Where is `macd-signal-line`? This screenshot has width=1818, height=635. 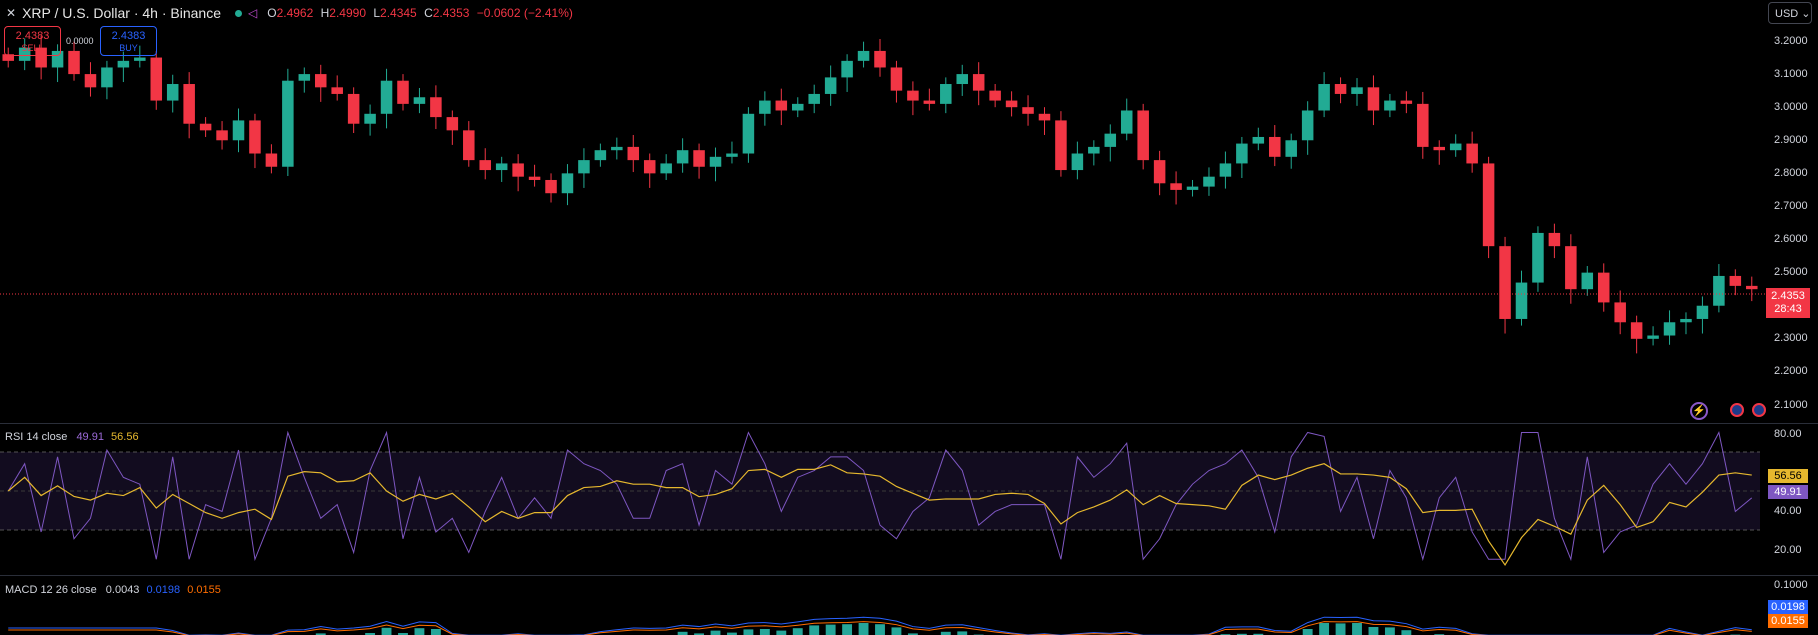 macd-signal-line is located at coordinates (880, 628).